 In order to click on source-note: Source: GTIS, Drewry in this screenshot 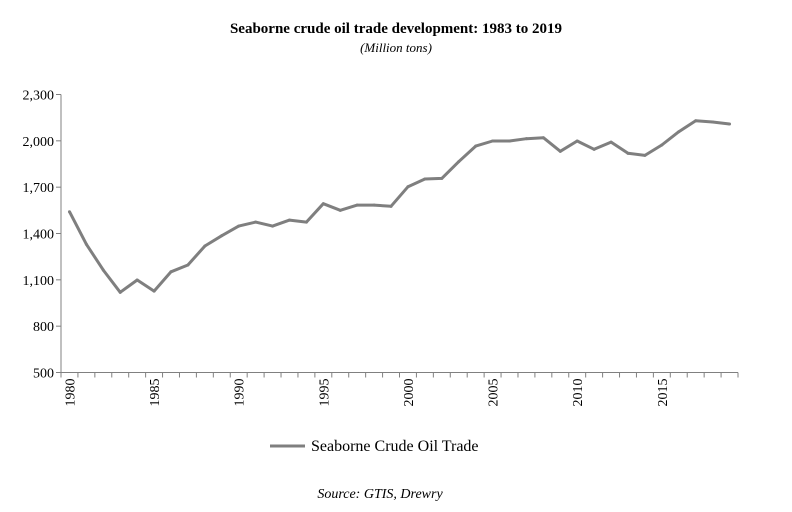, I will do `click(380, 494)`.